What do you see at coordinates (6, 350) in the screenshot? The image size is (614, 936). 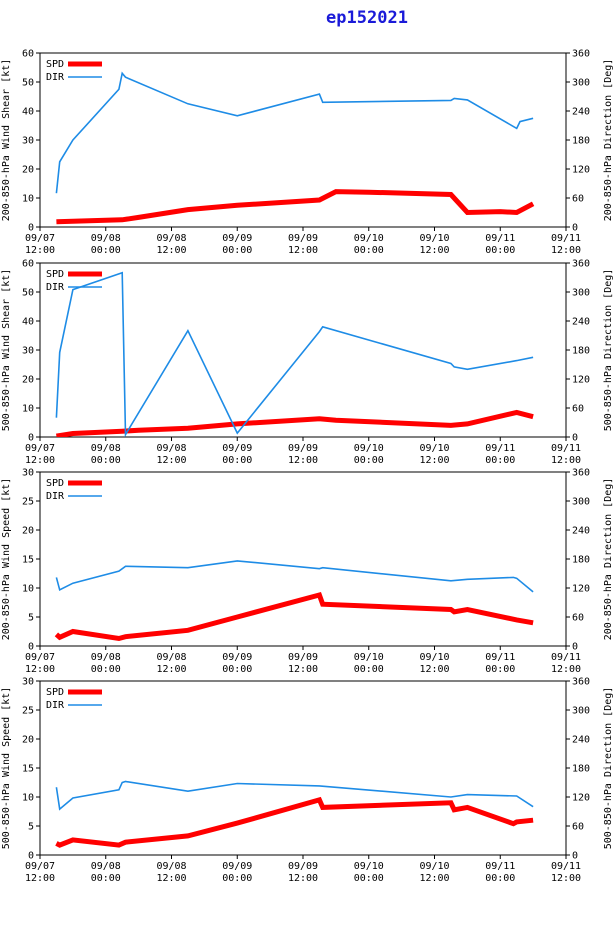 I see `y-axis-label-left: 500-850-hPa Wind Shear [kt]` at bounding box center [6, 350].